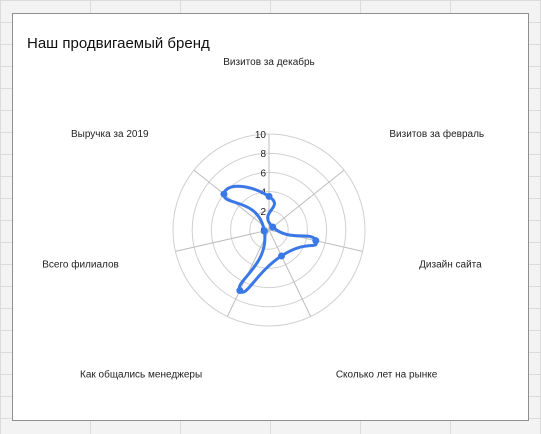 The image size is (541, 434). I want to click on category-label: Сколько лет на рынке, so click(387, 375).